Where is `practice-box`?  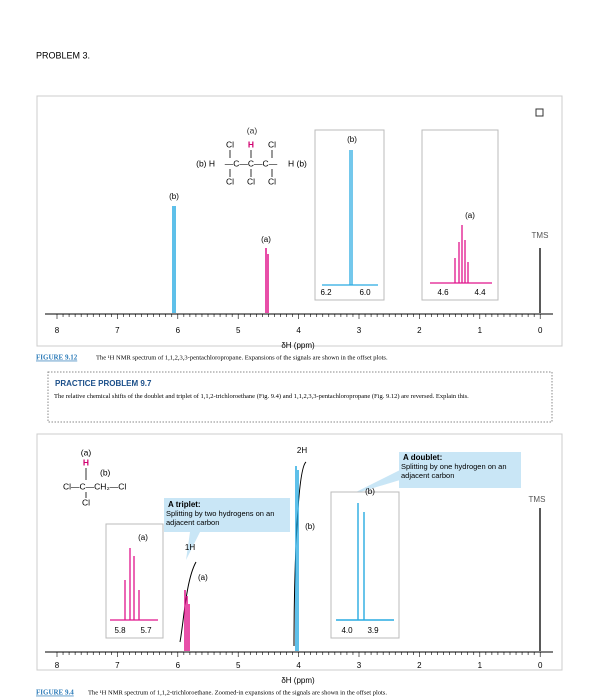
practice-box is located at coordinates (300, 397).